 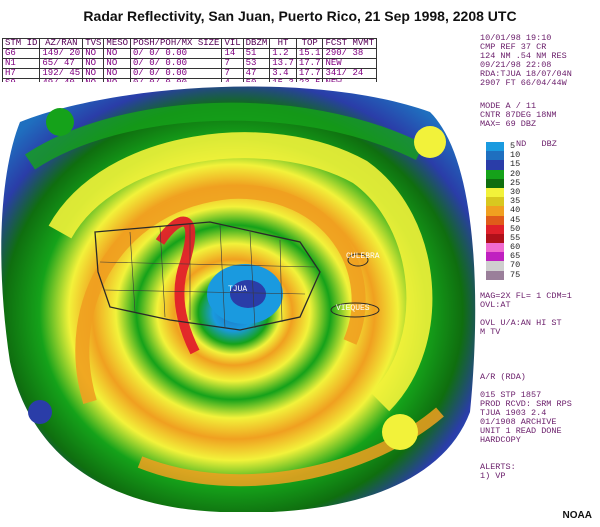 I want to click on legend-label: 15, so click(x=515, y=164).